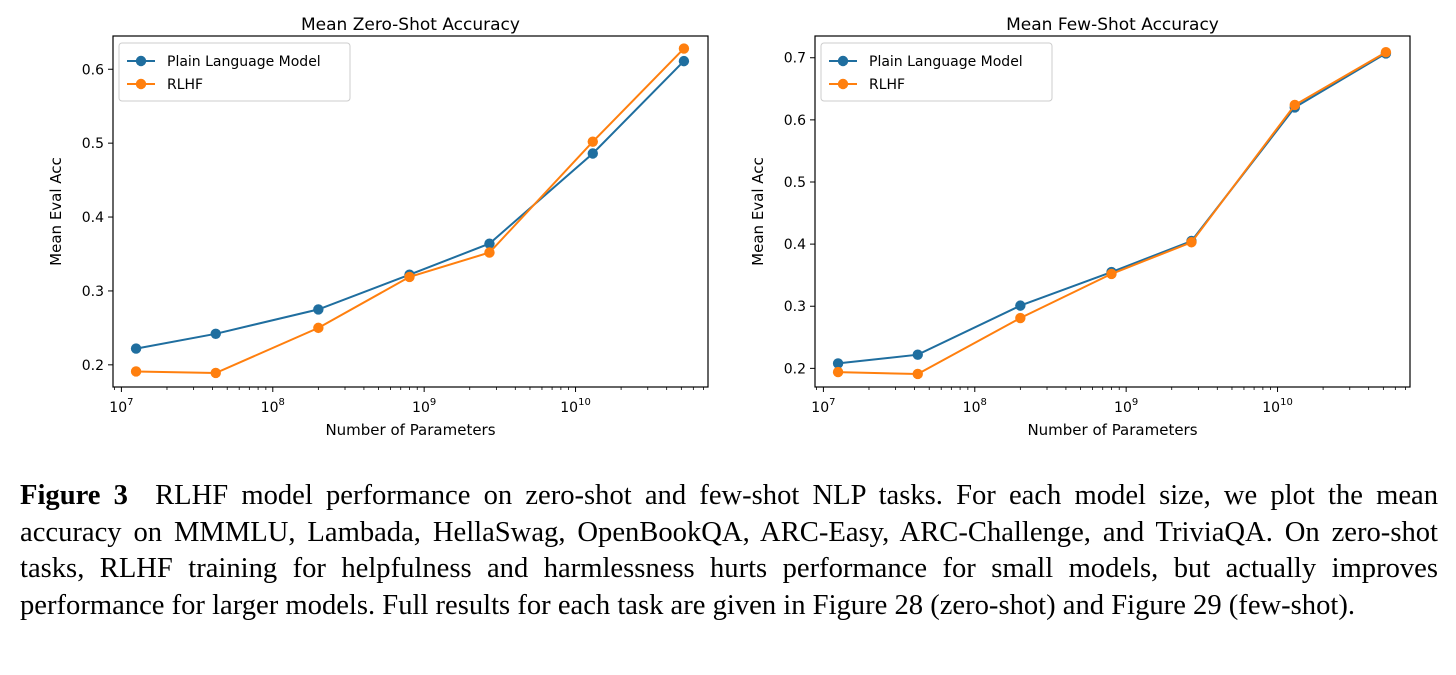 Image resolution: width=1456 pixels, height=675 pixels. Describe the element at coordinates (795, 59) in the screenshot. I see `y-tick-label: 0.7` at that location.